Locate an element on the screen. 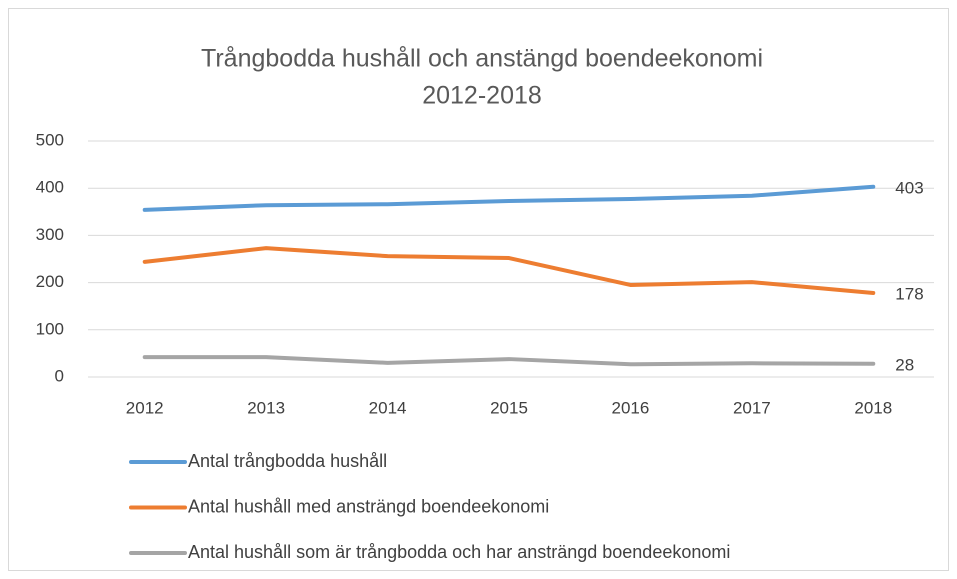 The image size is (957, 579). x-tick-label: 2016 is located at coordinates (631, 407).